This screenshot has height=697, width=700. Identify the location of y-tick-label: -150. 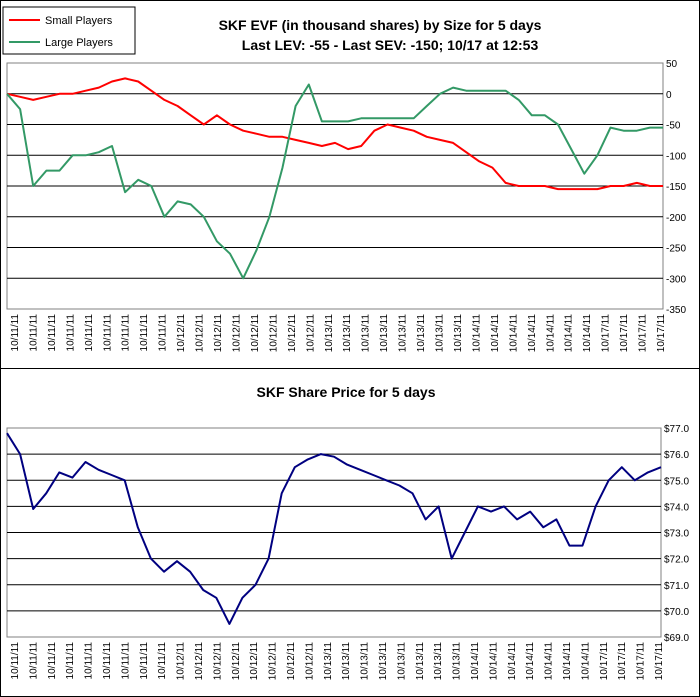
(676, 187).